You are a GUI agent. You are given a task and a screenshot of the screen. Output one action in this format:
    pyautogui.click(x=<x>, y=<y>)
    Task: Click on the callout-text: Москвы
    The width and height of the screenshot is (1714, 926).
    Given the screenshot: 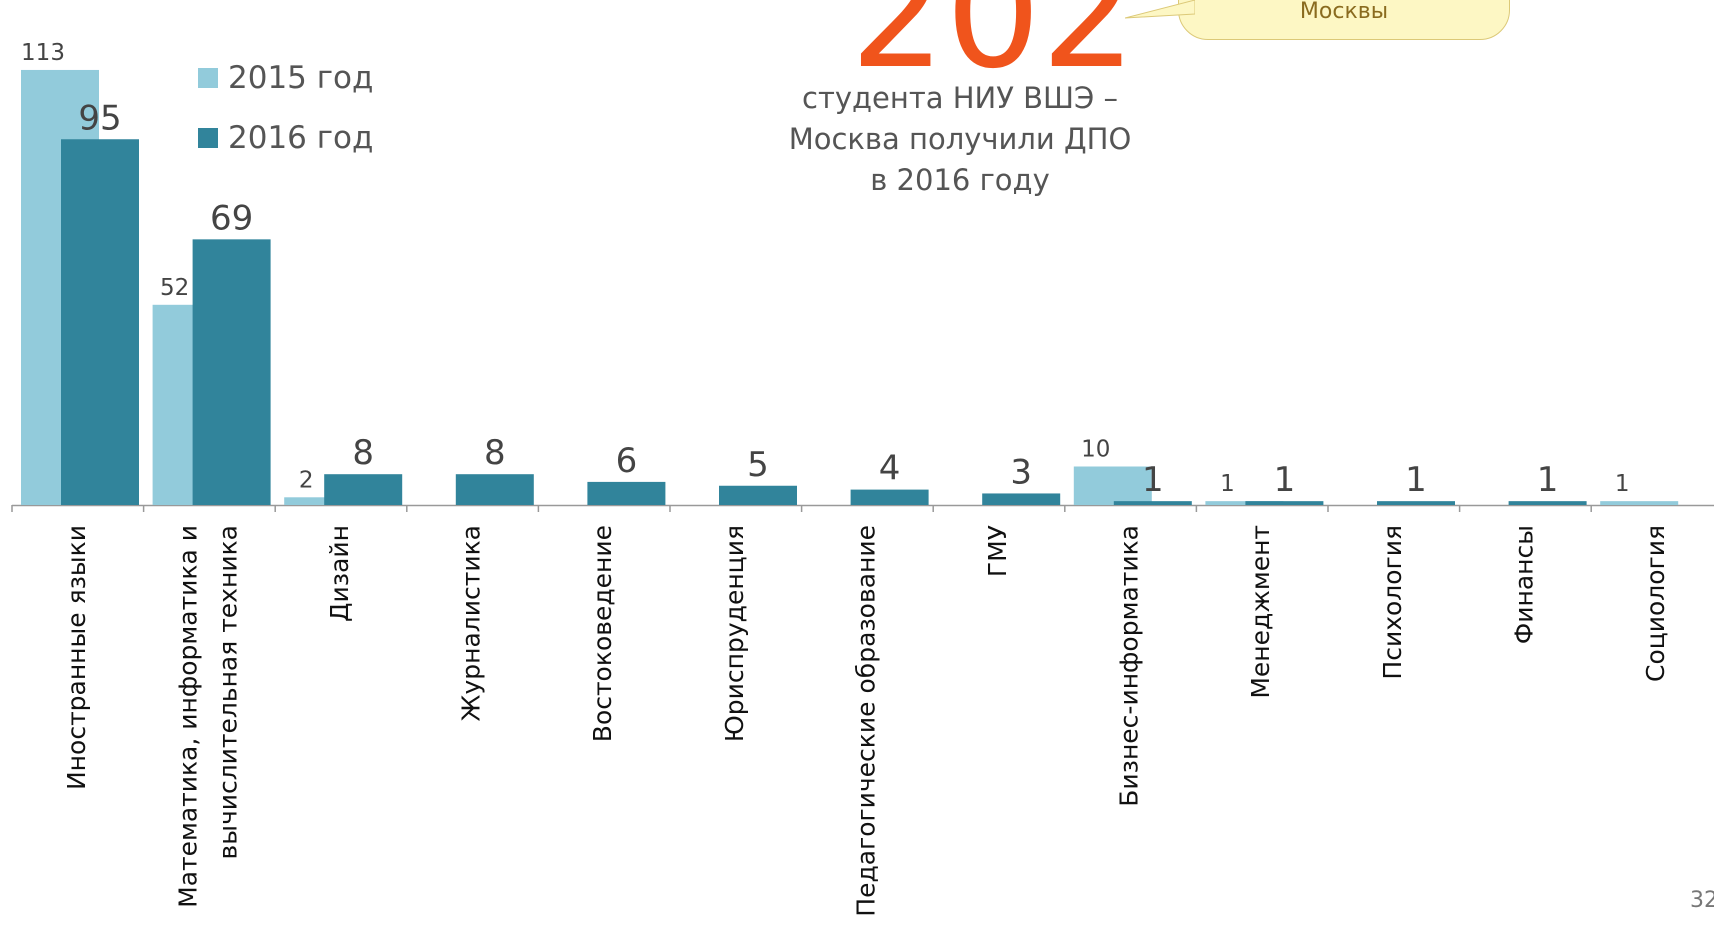 What is the action you would take?
    pyautogui.click(x=1344, y=12)
    